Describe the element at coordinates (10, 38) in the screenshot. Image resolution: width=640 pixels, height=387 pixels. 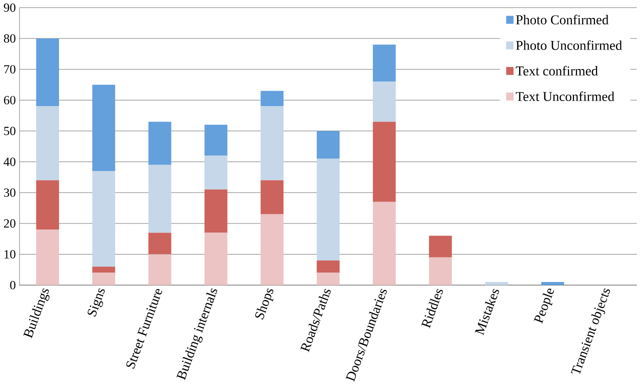
I see `y-tick-label: 80` at that location.